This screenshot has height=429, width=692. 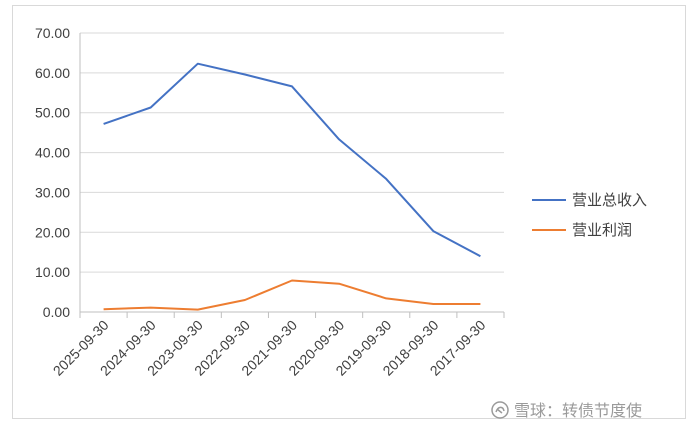 I want to click on legend-label: 营业利润, so click(x=602, y=230).